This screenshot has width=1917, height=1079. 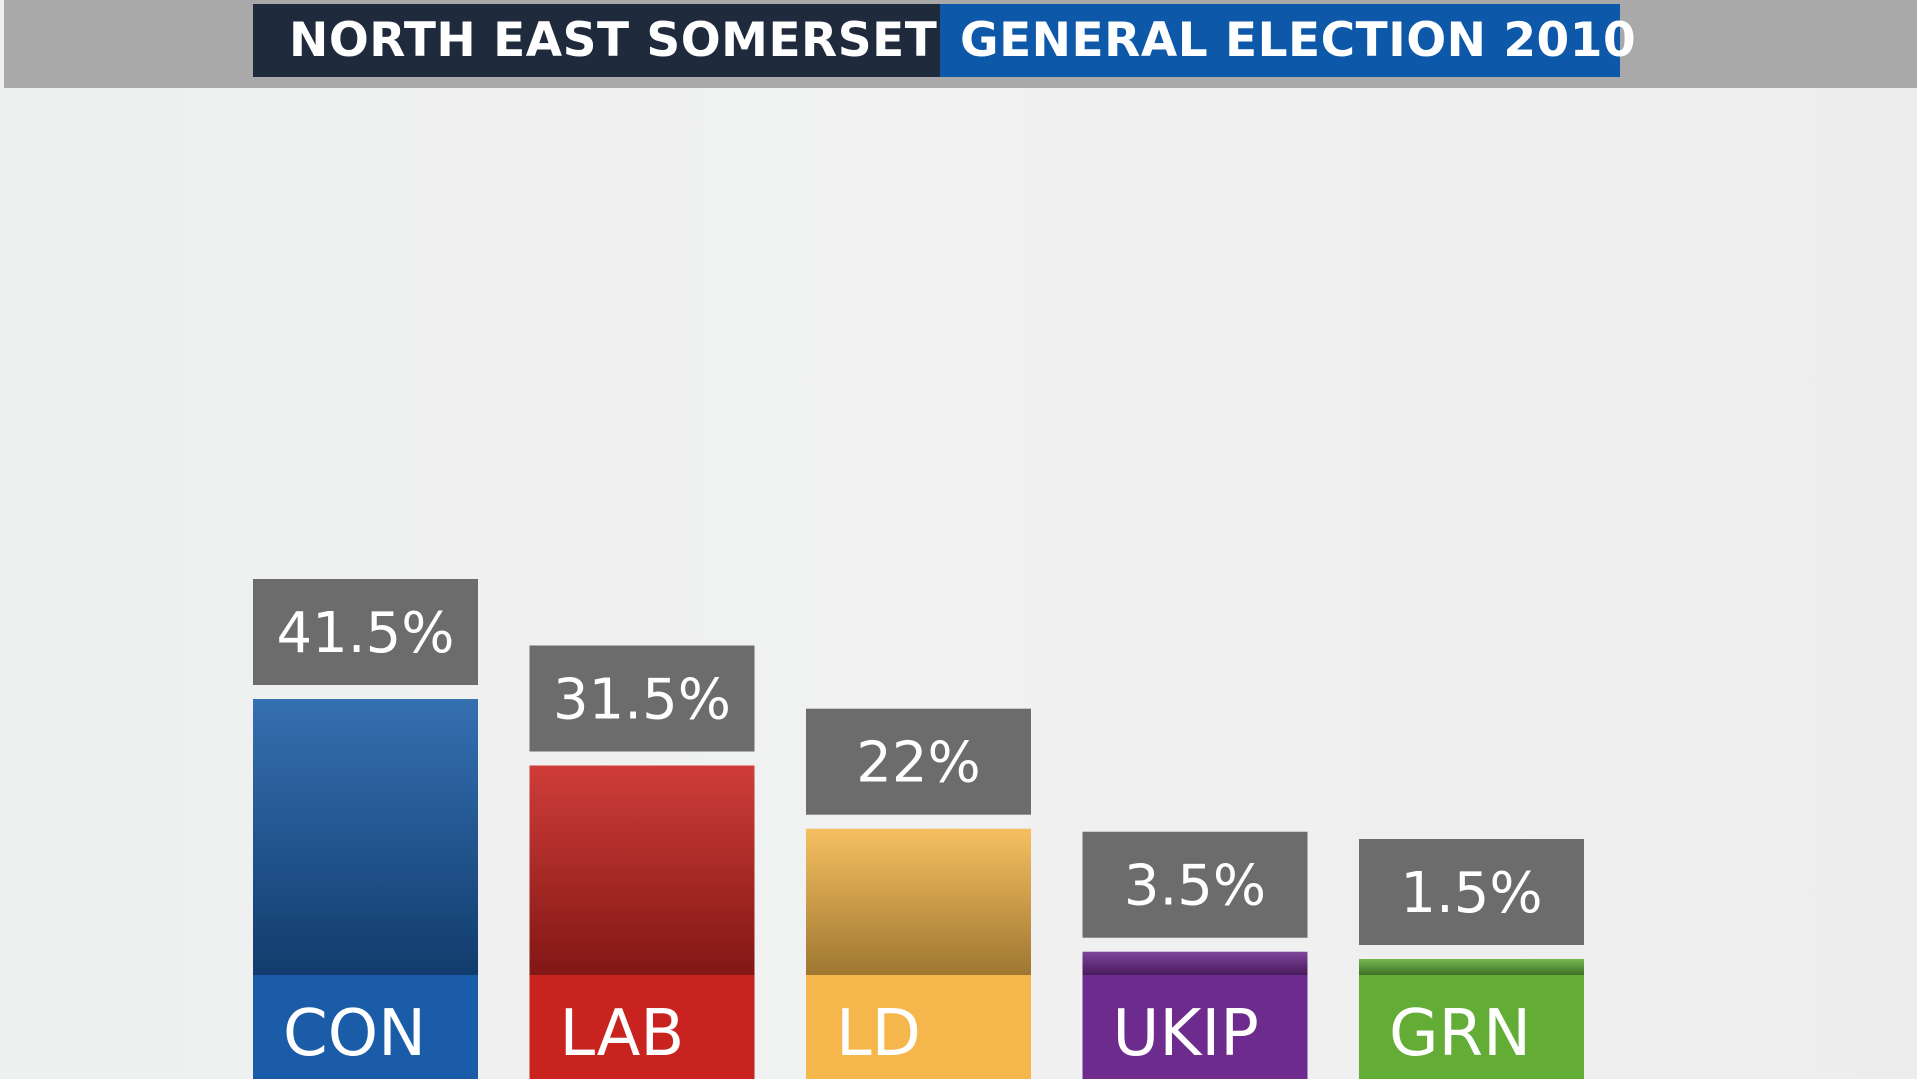 What do you see at coordinates (878, 1034) in the screenshot?
I see `category-label-ld: LD` at bounding box center [878, 1034].